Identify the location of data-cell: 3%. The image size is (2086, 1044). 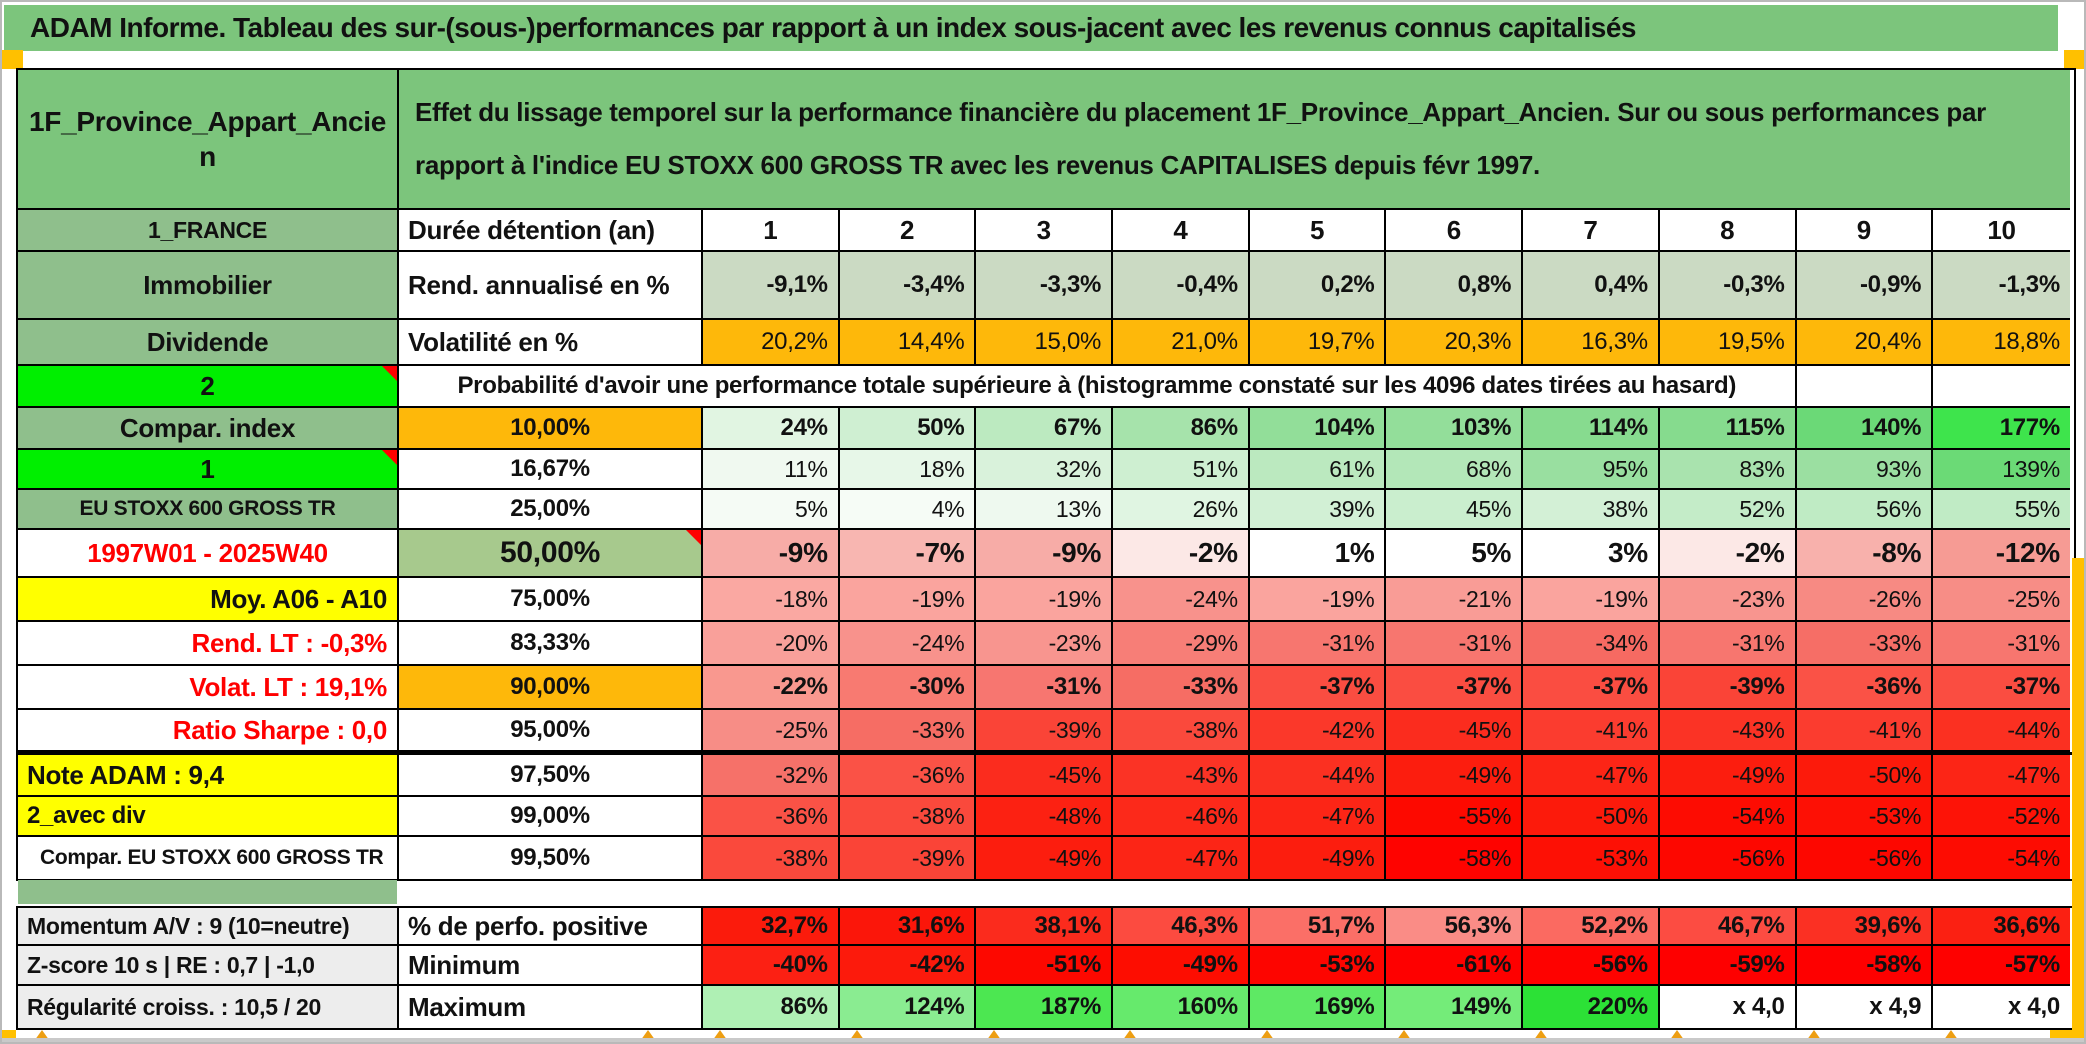
(1591, 554).